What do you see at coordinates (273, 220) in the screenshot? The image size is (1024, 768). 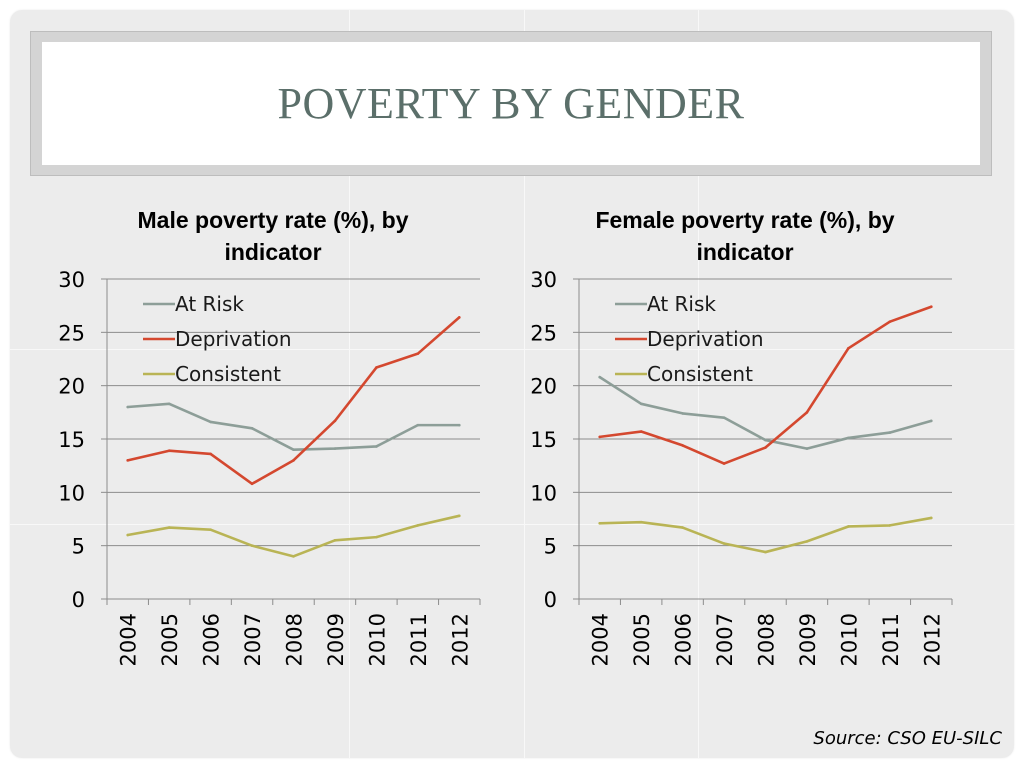 I see `chart-title-line: Male poverty rate (%), by` at bounding box center [273, 220].